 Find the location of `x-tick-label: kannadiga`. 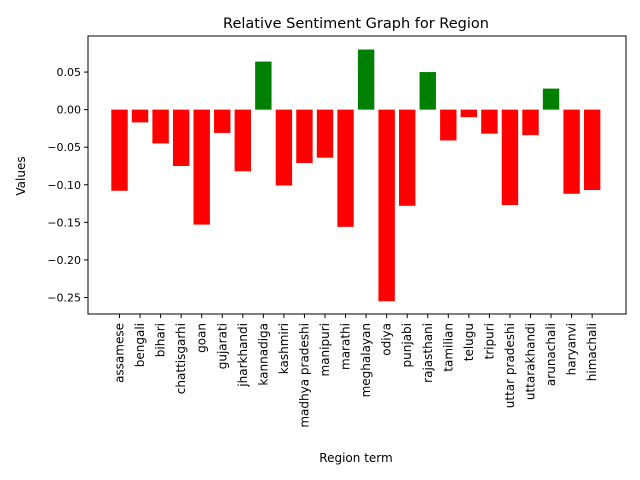

x-tick-label: kannadiga is located at coordinates (263, 354).